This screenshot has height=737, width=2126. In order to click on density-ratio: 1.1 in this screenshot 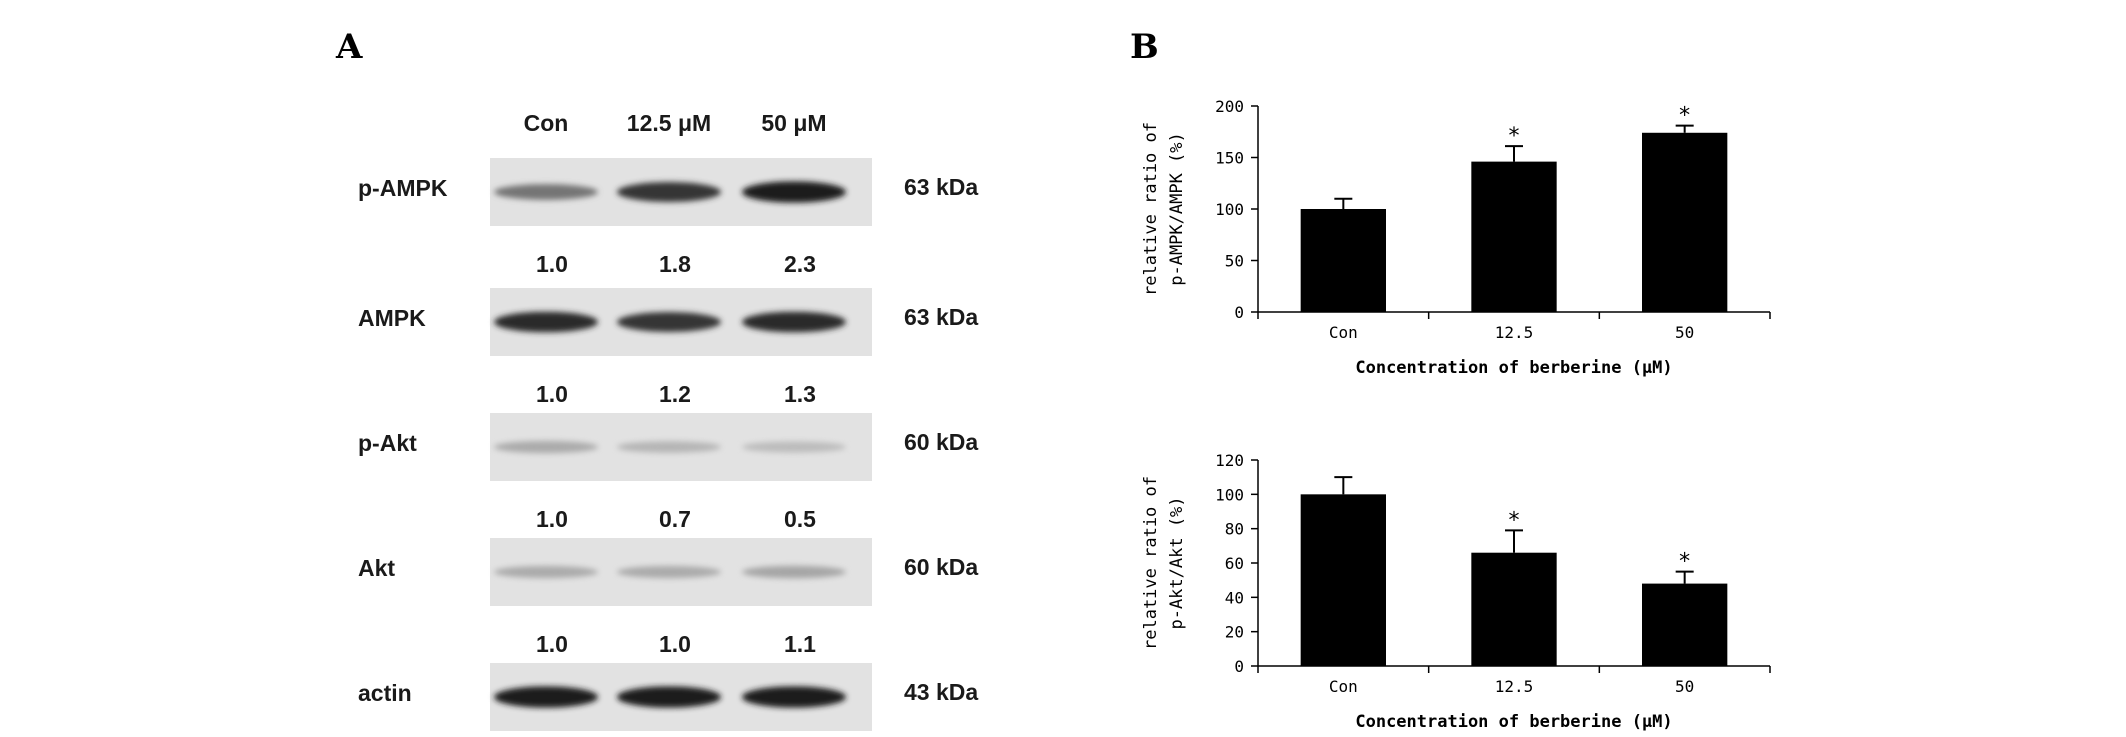, I will do `click(800, 644)`.